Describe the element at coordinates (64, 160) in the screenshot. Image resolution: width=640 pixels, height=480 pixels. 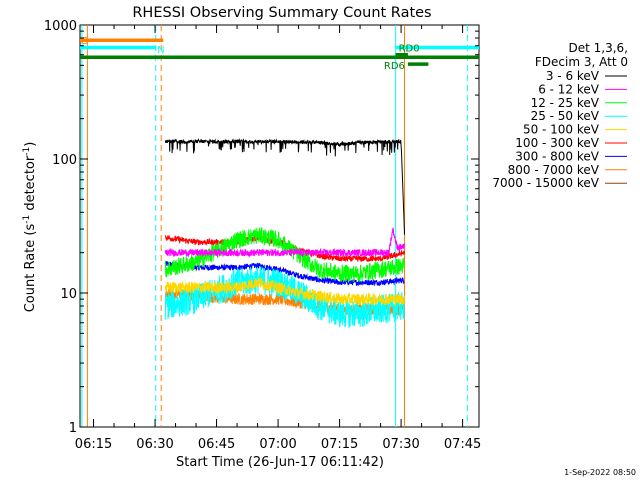
I see `y-tick-label: 100` at that location.